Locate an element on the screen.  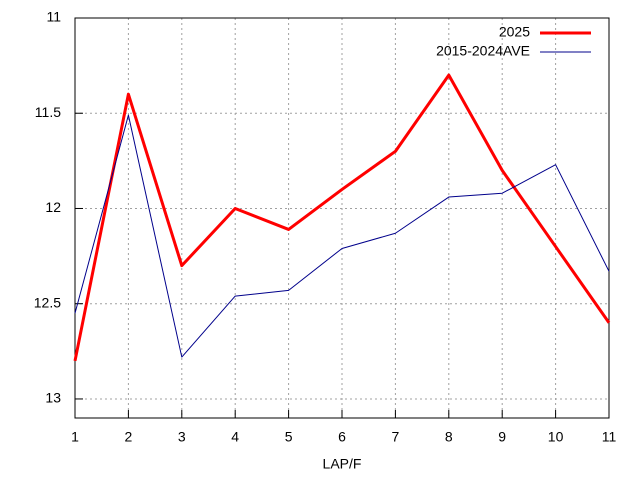
legend-label: 2015-2024AVE is located at coordinates (483, 51).